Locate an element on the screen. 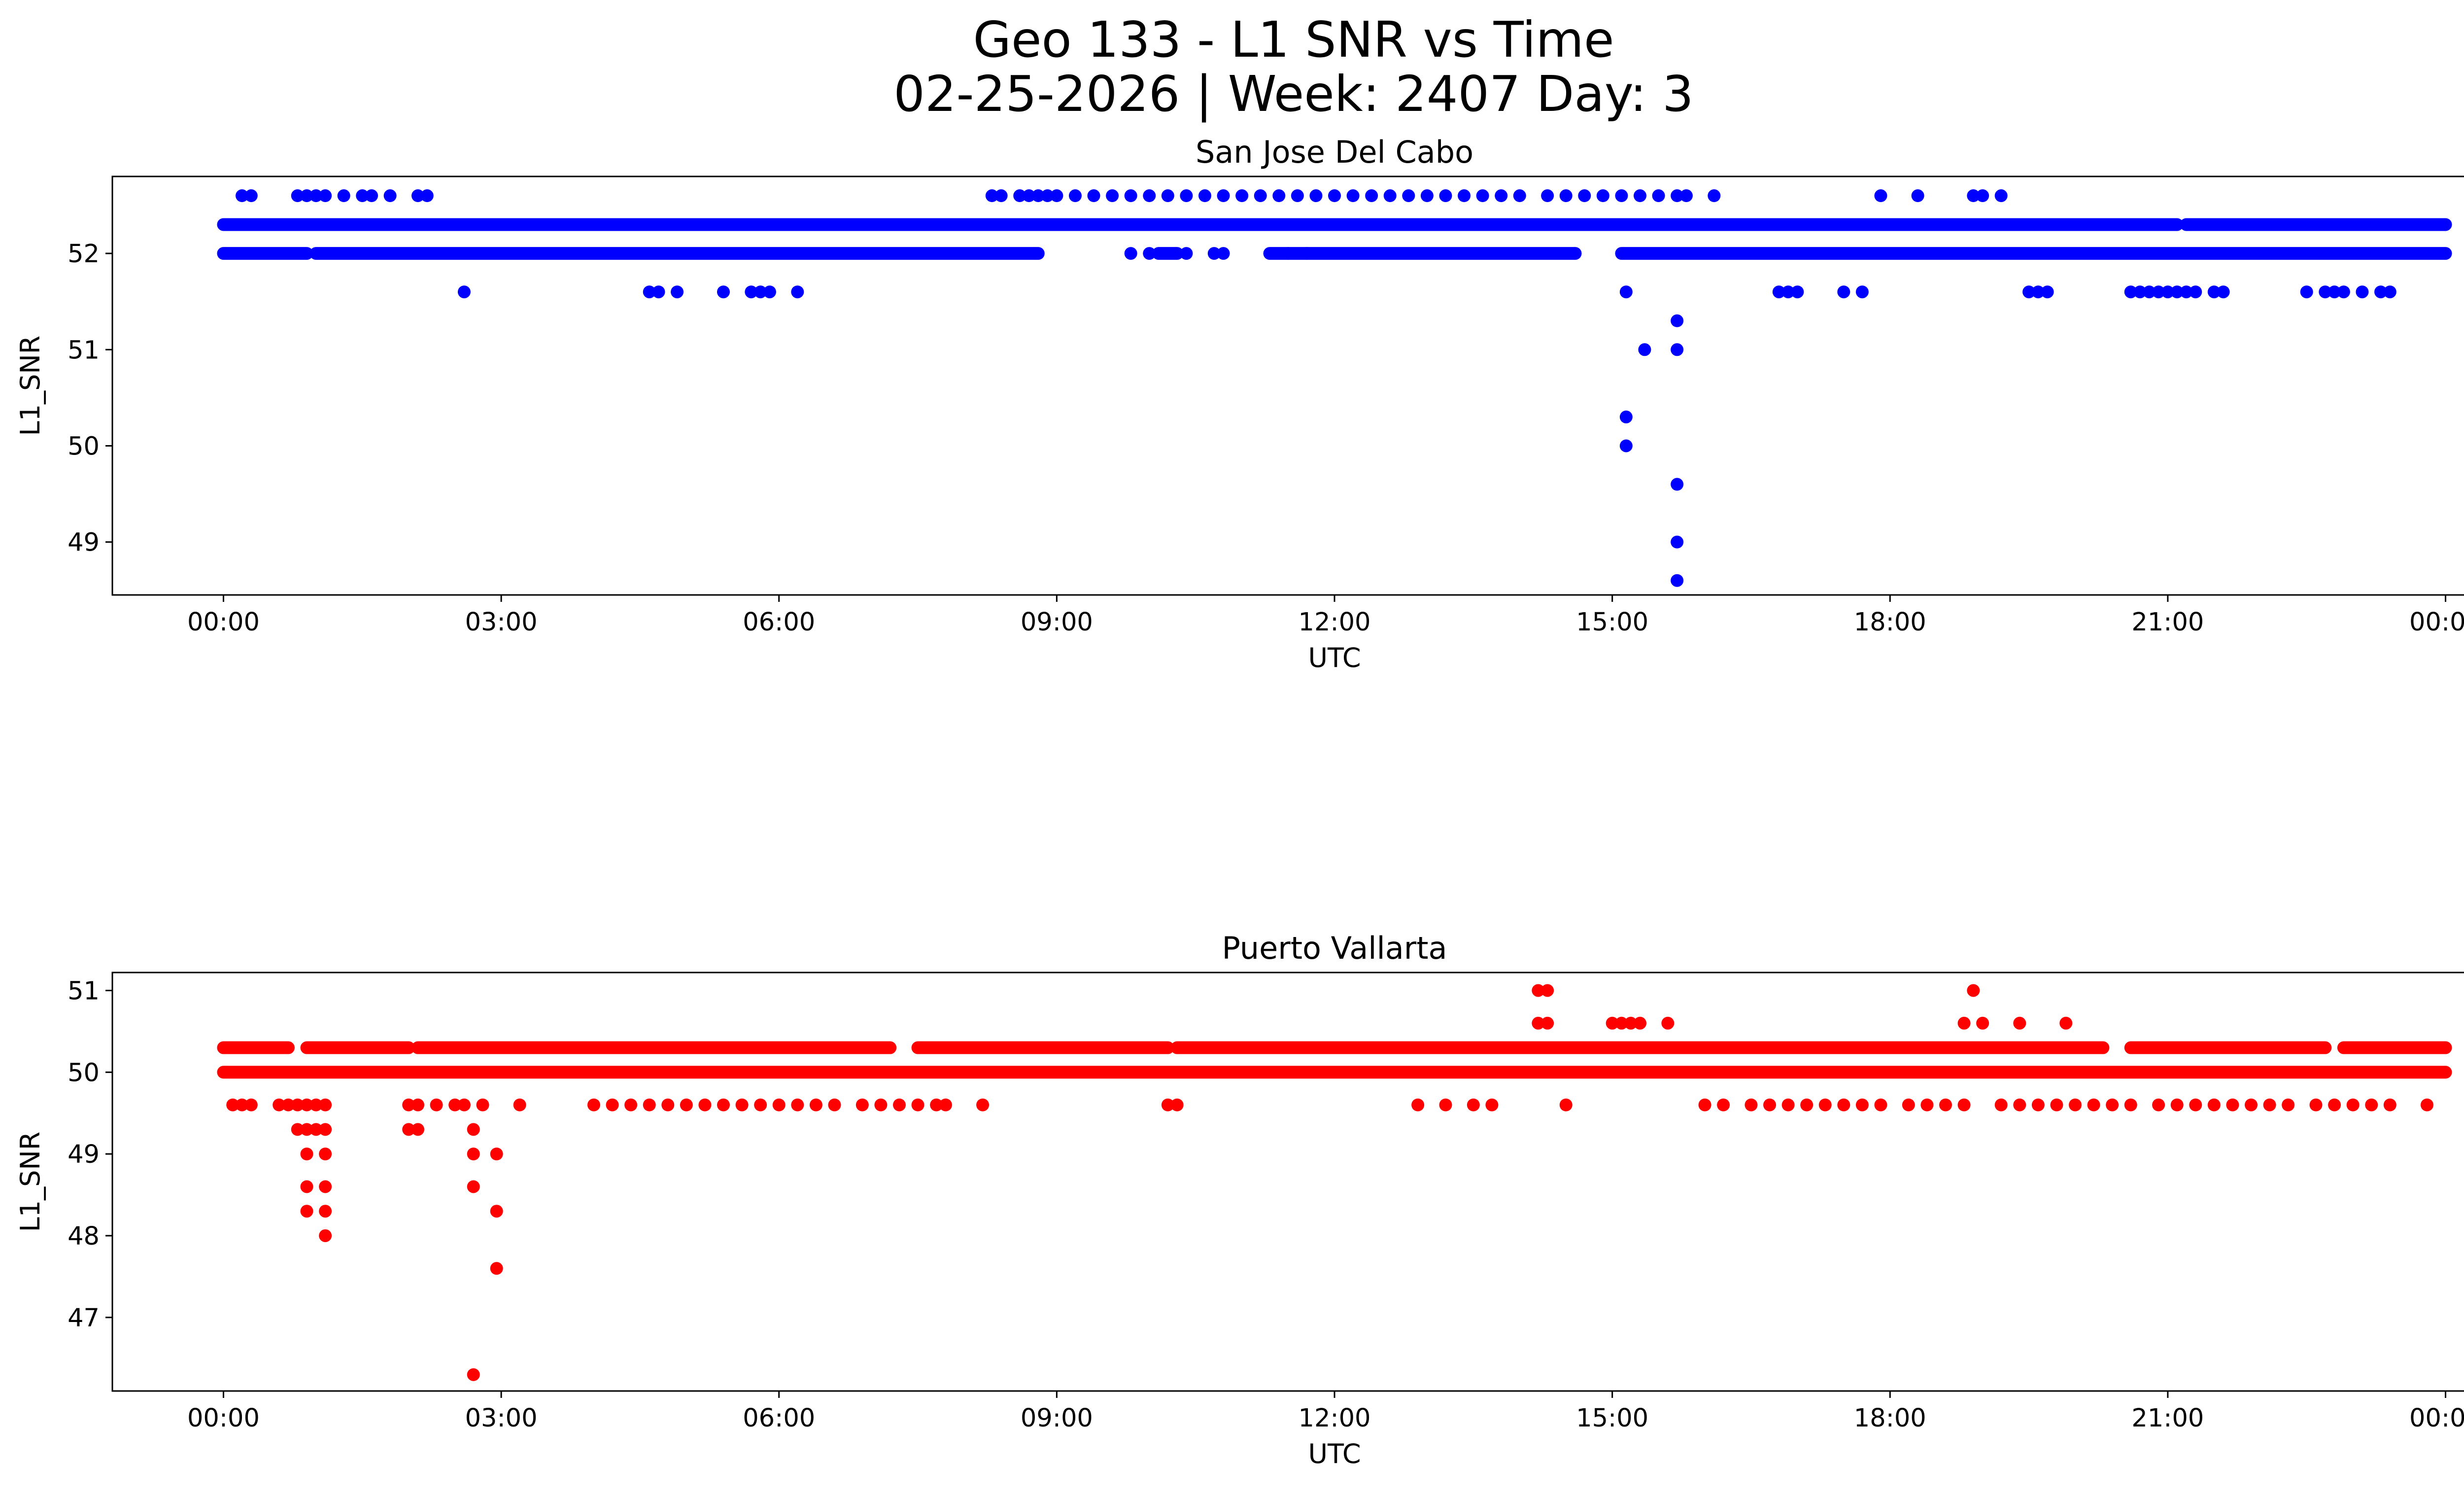 Image resolution: width=2464 pixels, height=1495 pixels. y-axis-label: L1_SNR is located at coordinates (30, 1182).